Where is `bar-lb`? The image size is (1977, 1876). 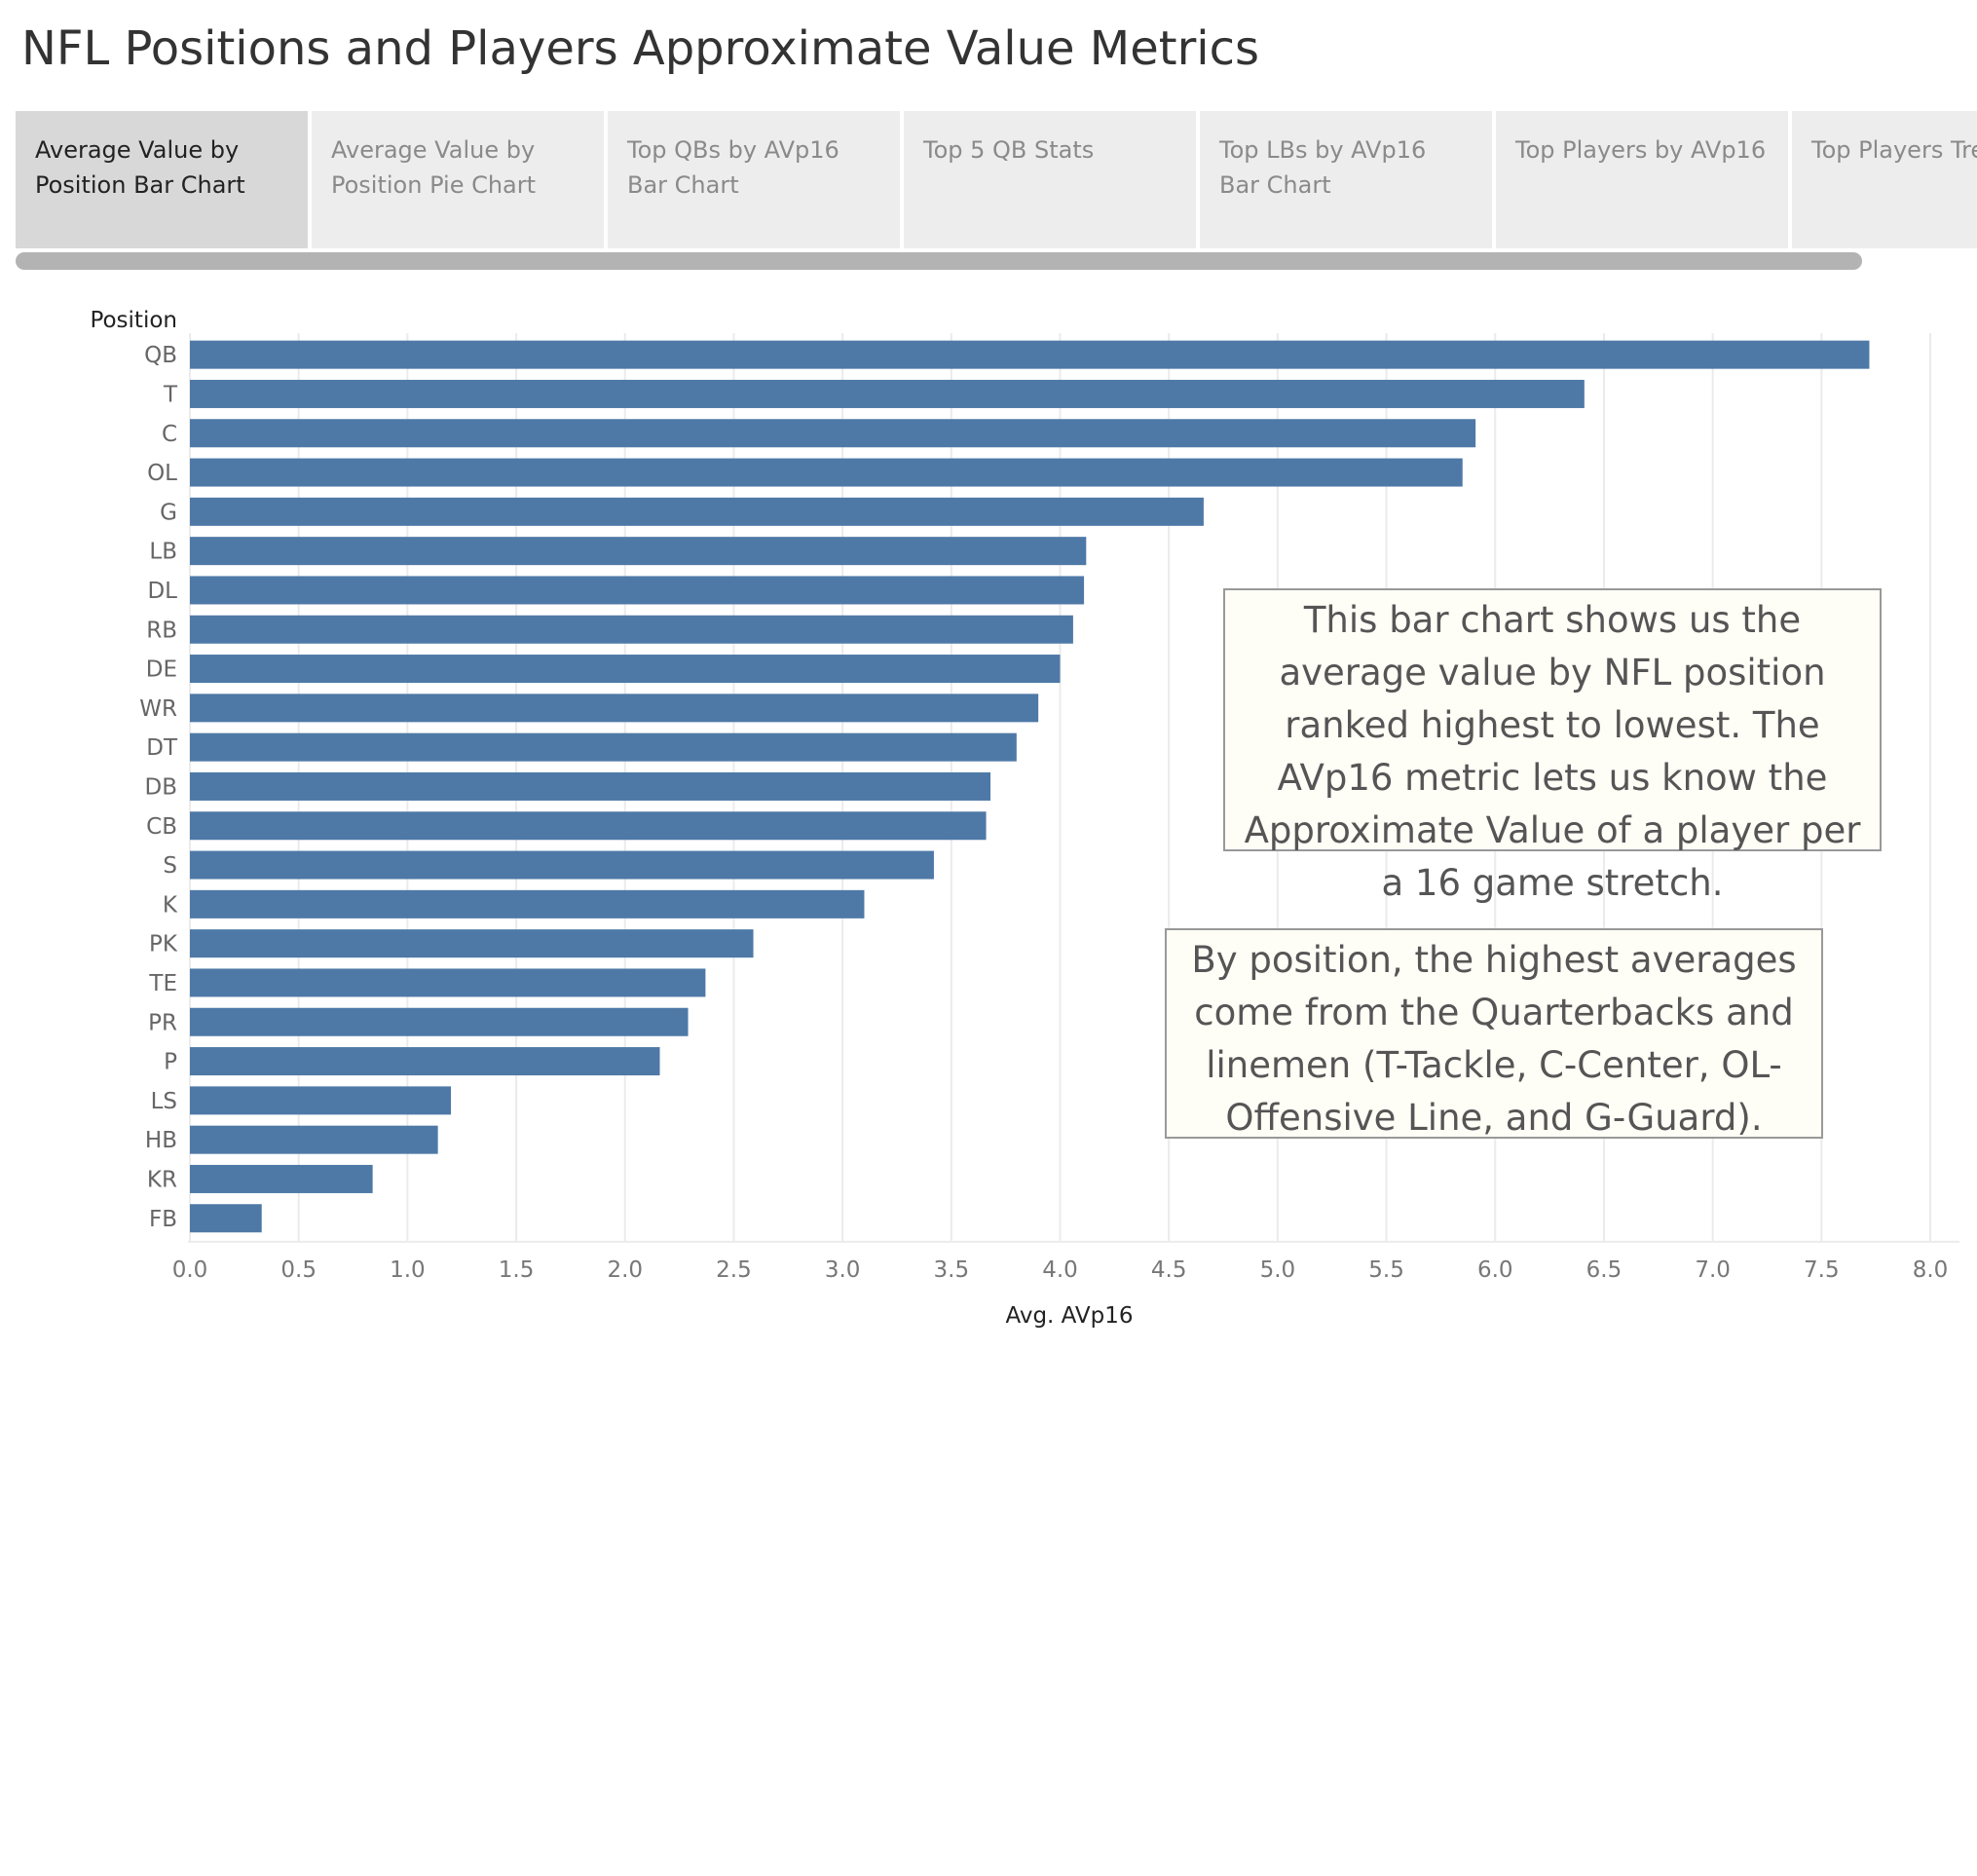
bar-lb is located at coordinates (638, 551).